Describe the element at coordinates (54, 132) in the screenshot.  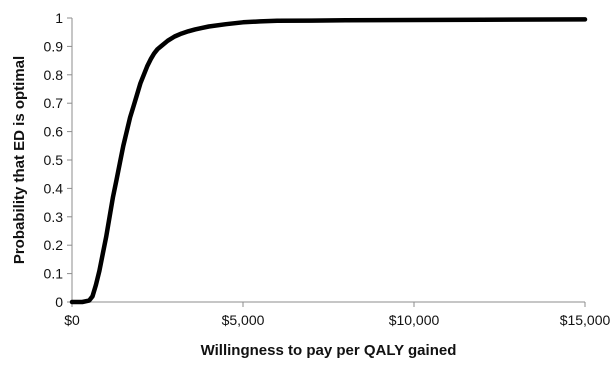
I see `y-tick-label: 0.6` at that location.